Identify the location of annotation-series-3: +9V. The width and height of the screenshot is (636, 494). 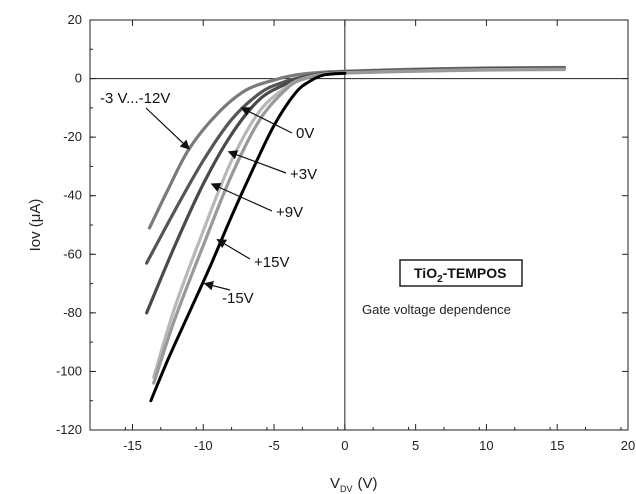
(289, 212).